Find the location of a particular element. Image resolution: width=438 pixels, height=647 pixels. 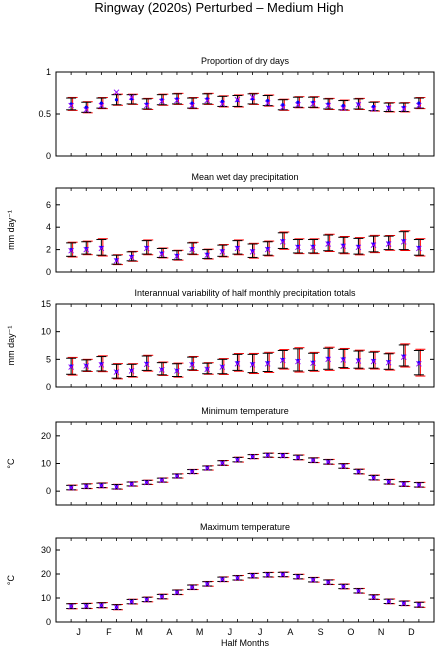

y-tick-label: 6 is located at coordinates (48, 205).